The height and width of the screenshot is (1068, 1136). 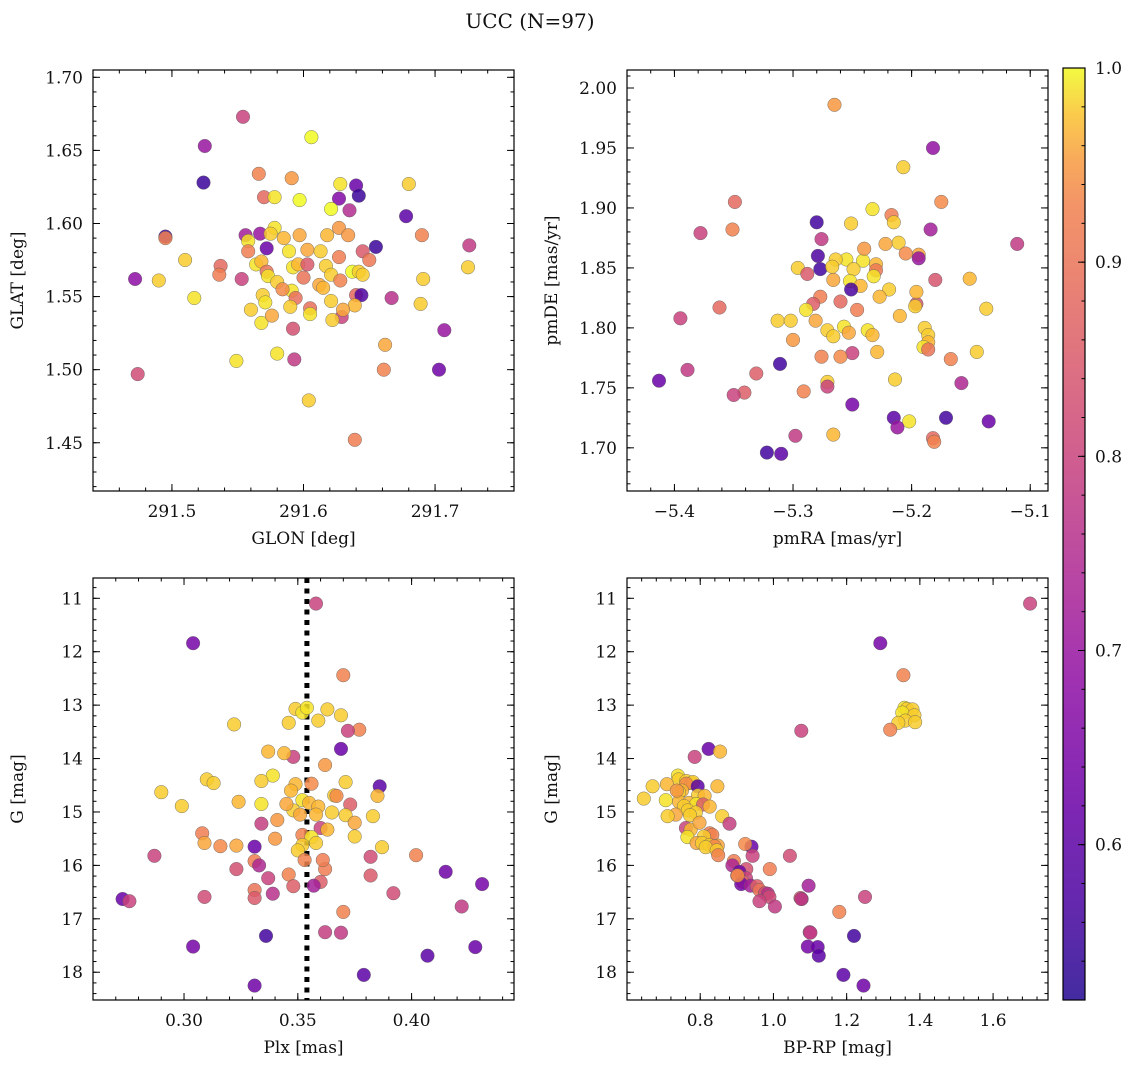 I want to click on axes-frame, so click(x=303, y=789).